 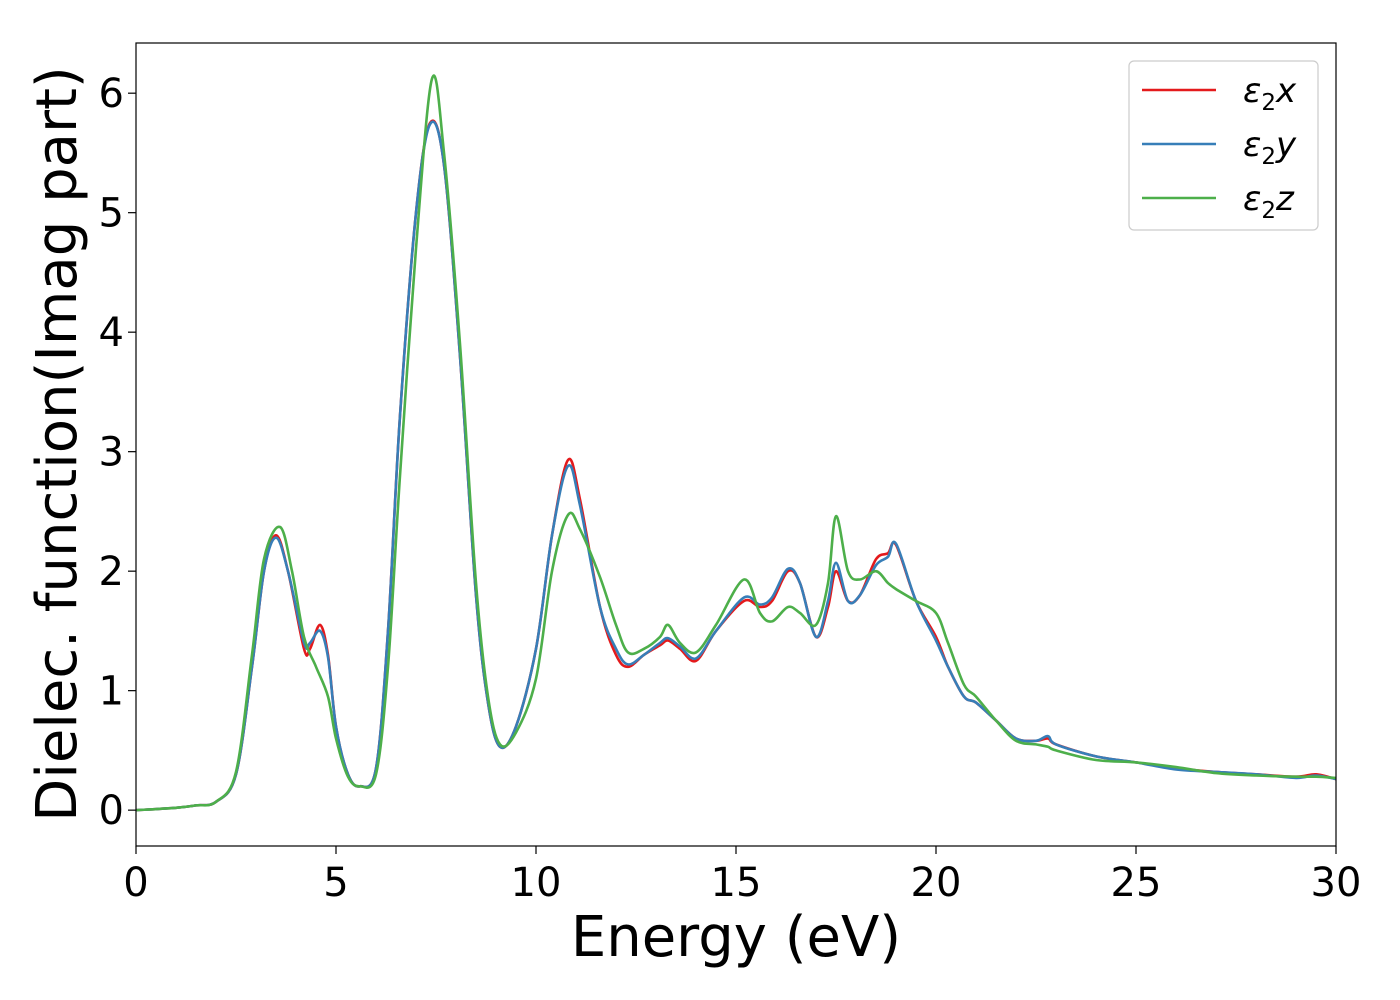 What do you see at coordinates (111, 214) in the screenshot?
I see `y-tick-label: 5` at bounding box center [111, 214].